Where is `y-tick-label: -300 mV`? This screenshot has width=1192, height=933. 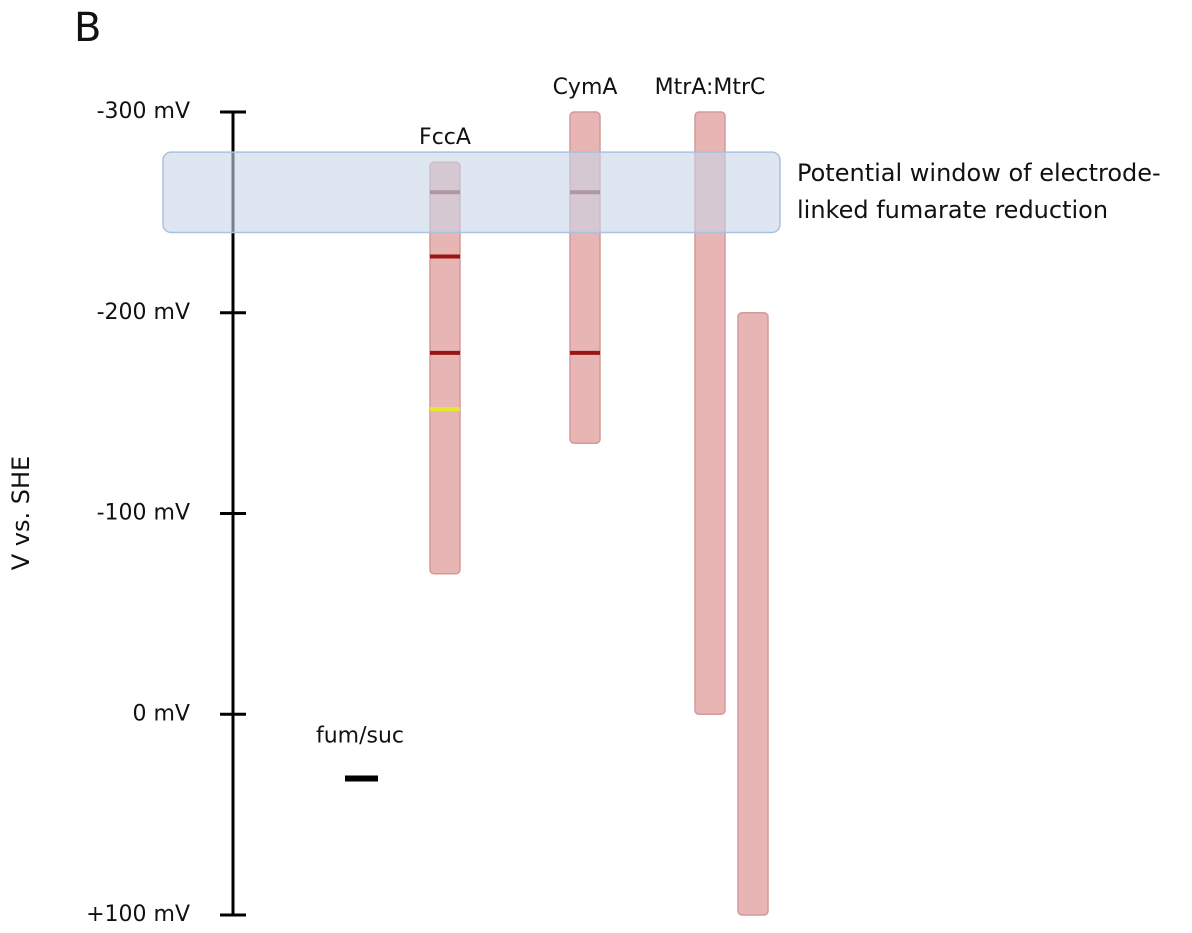 y-tick-label: -300 mV is located at coordinates (143, 111).